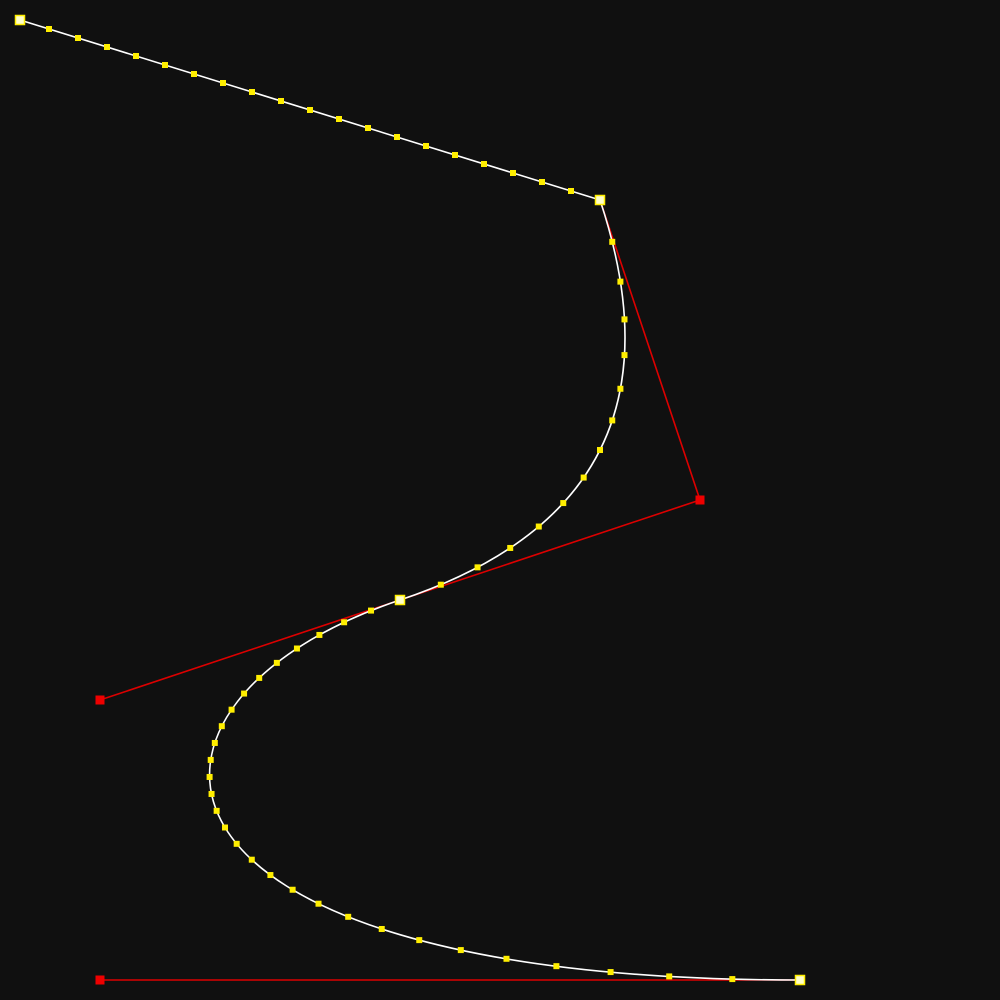 The width and height of the screenshot is (1000, 1000). Describe the element at coordinates (250, 650) in the screenshot. I see `control-handle-line` at that location.